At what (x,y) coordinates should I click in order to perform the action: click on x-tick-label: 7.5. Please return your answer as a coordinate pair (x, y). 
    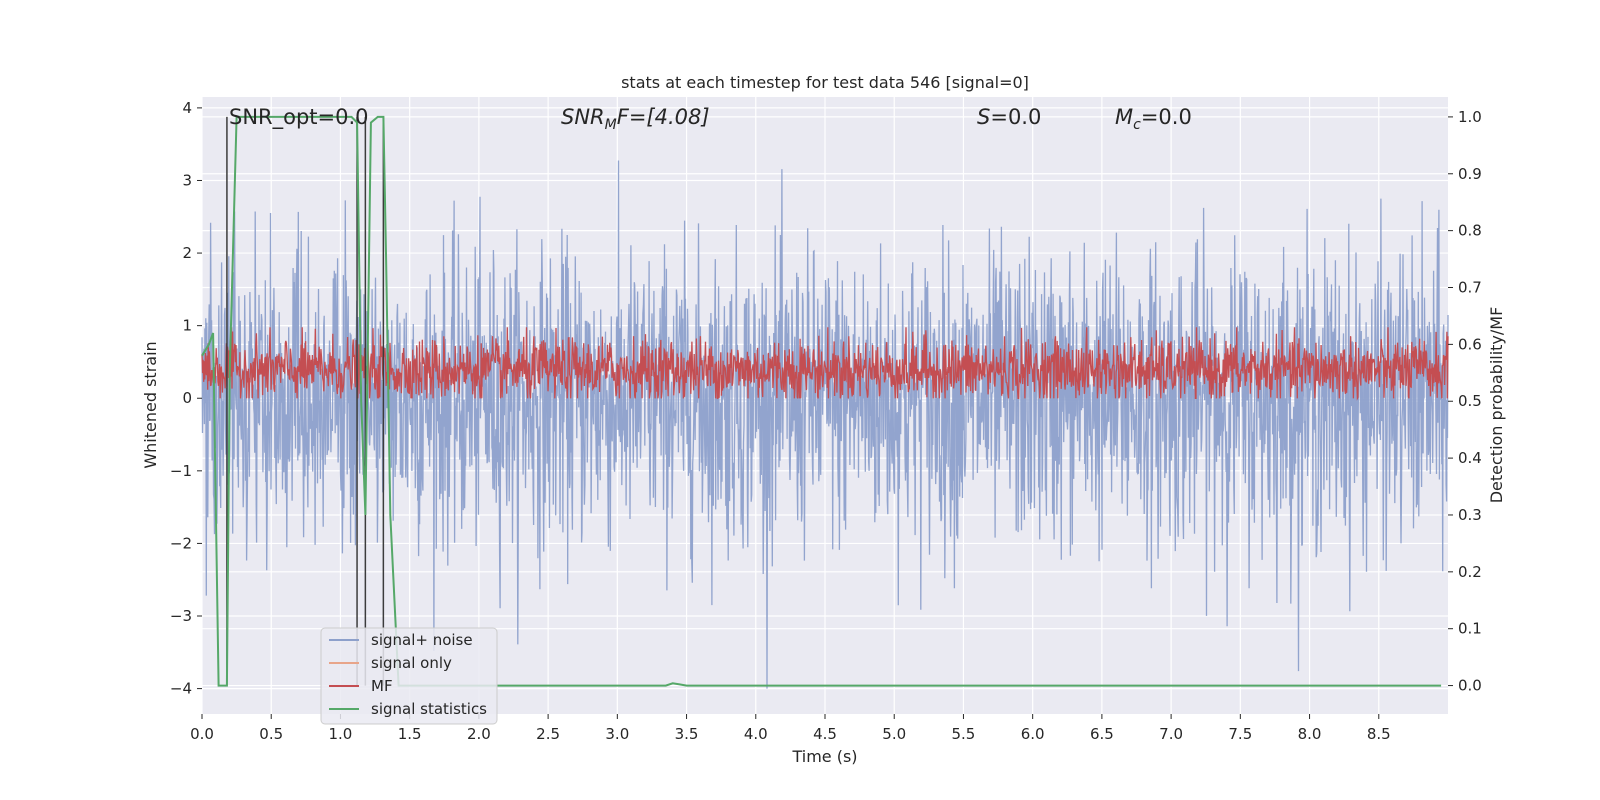
    Looking at the image, I should click on (1240, 734).